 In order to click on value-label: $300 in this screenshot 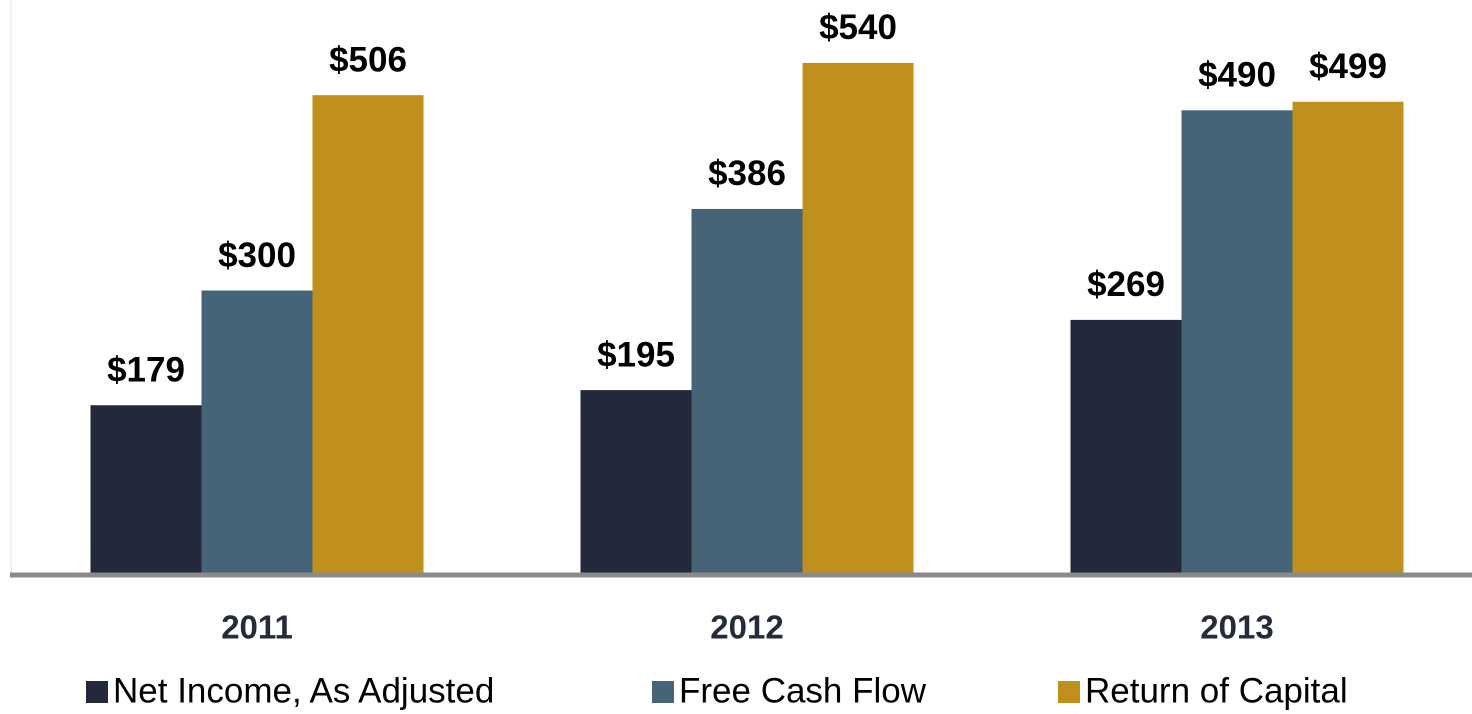, I will do `click(257, 255)`.